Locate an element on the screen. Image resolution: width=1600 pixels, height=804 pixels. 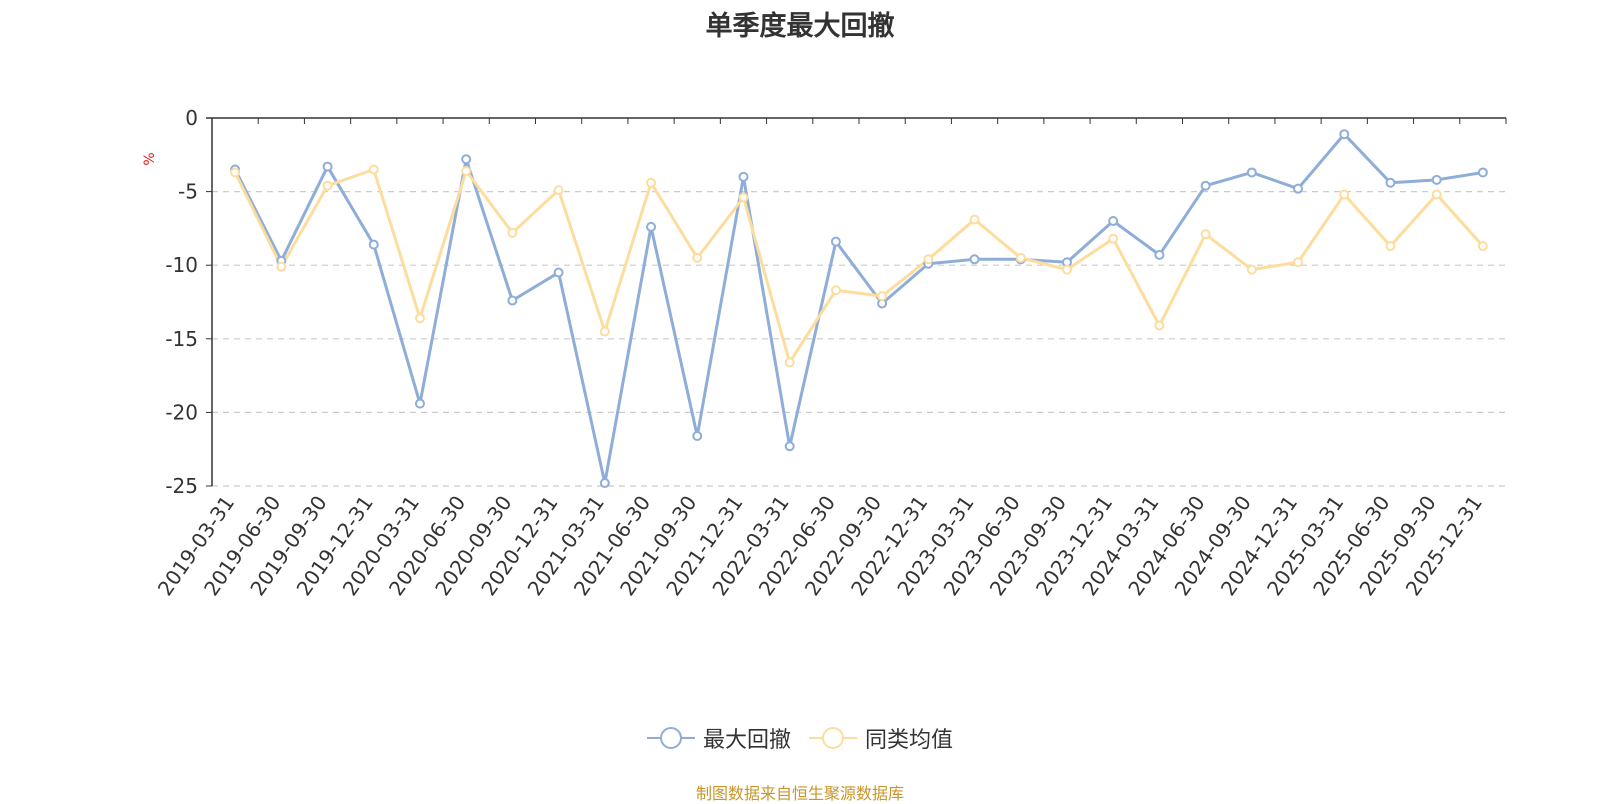
y-tick-label: -5 is located at coordinates (188, 192).